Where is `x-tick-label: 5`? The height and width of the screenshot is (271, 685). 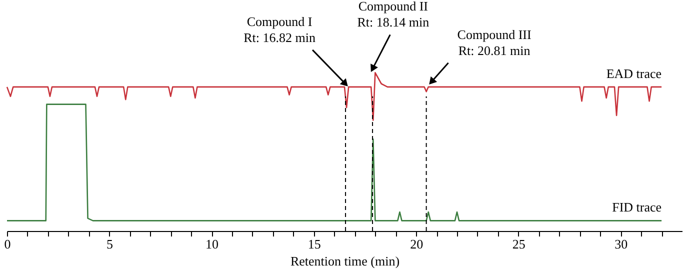
x-tick-label: 5 is located at coordinates (110, 244).